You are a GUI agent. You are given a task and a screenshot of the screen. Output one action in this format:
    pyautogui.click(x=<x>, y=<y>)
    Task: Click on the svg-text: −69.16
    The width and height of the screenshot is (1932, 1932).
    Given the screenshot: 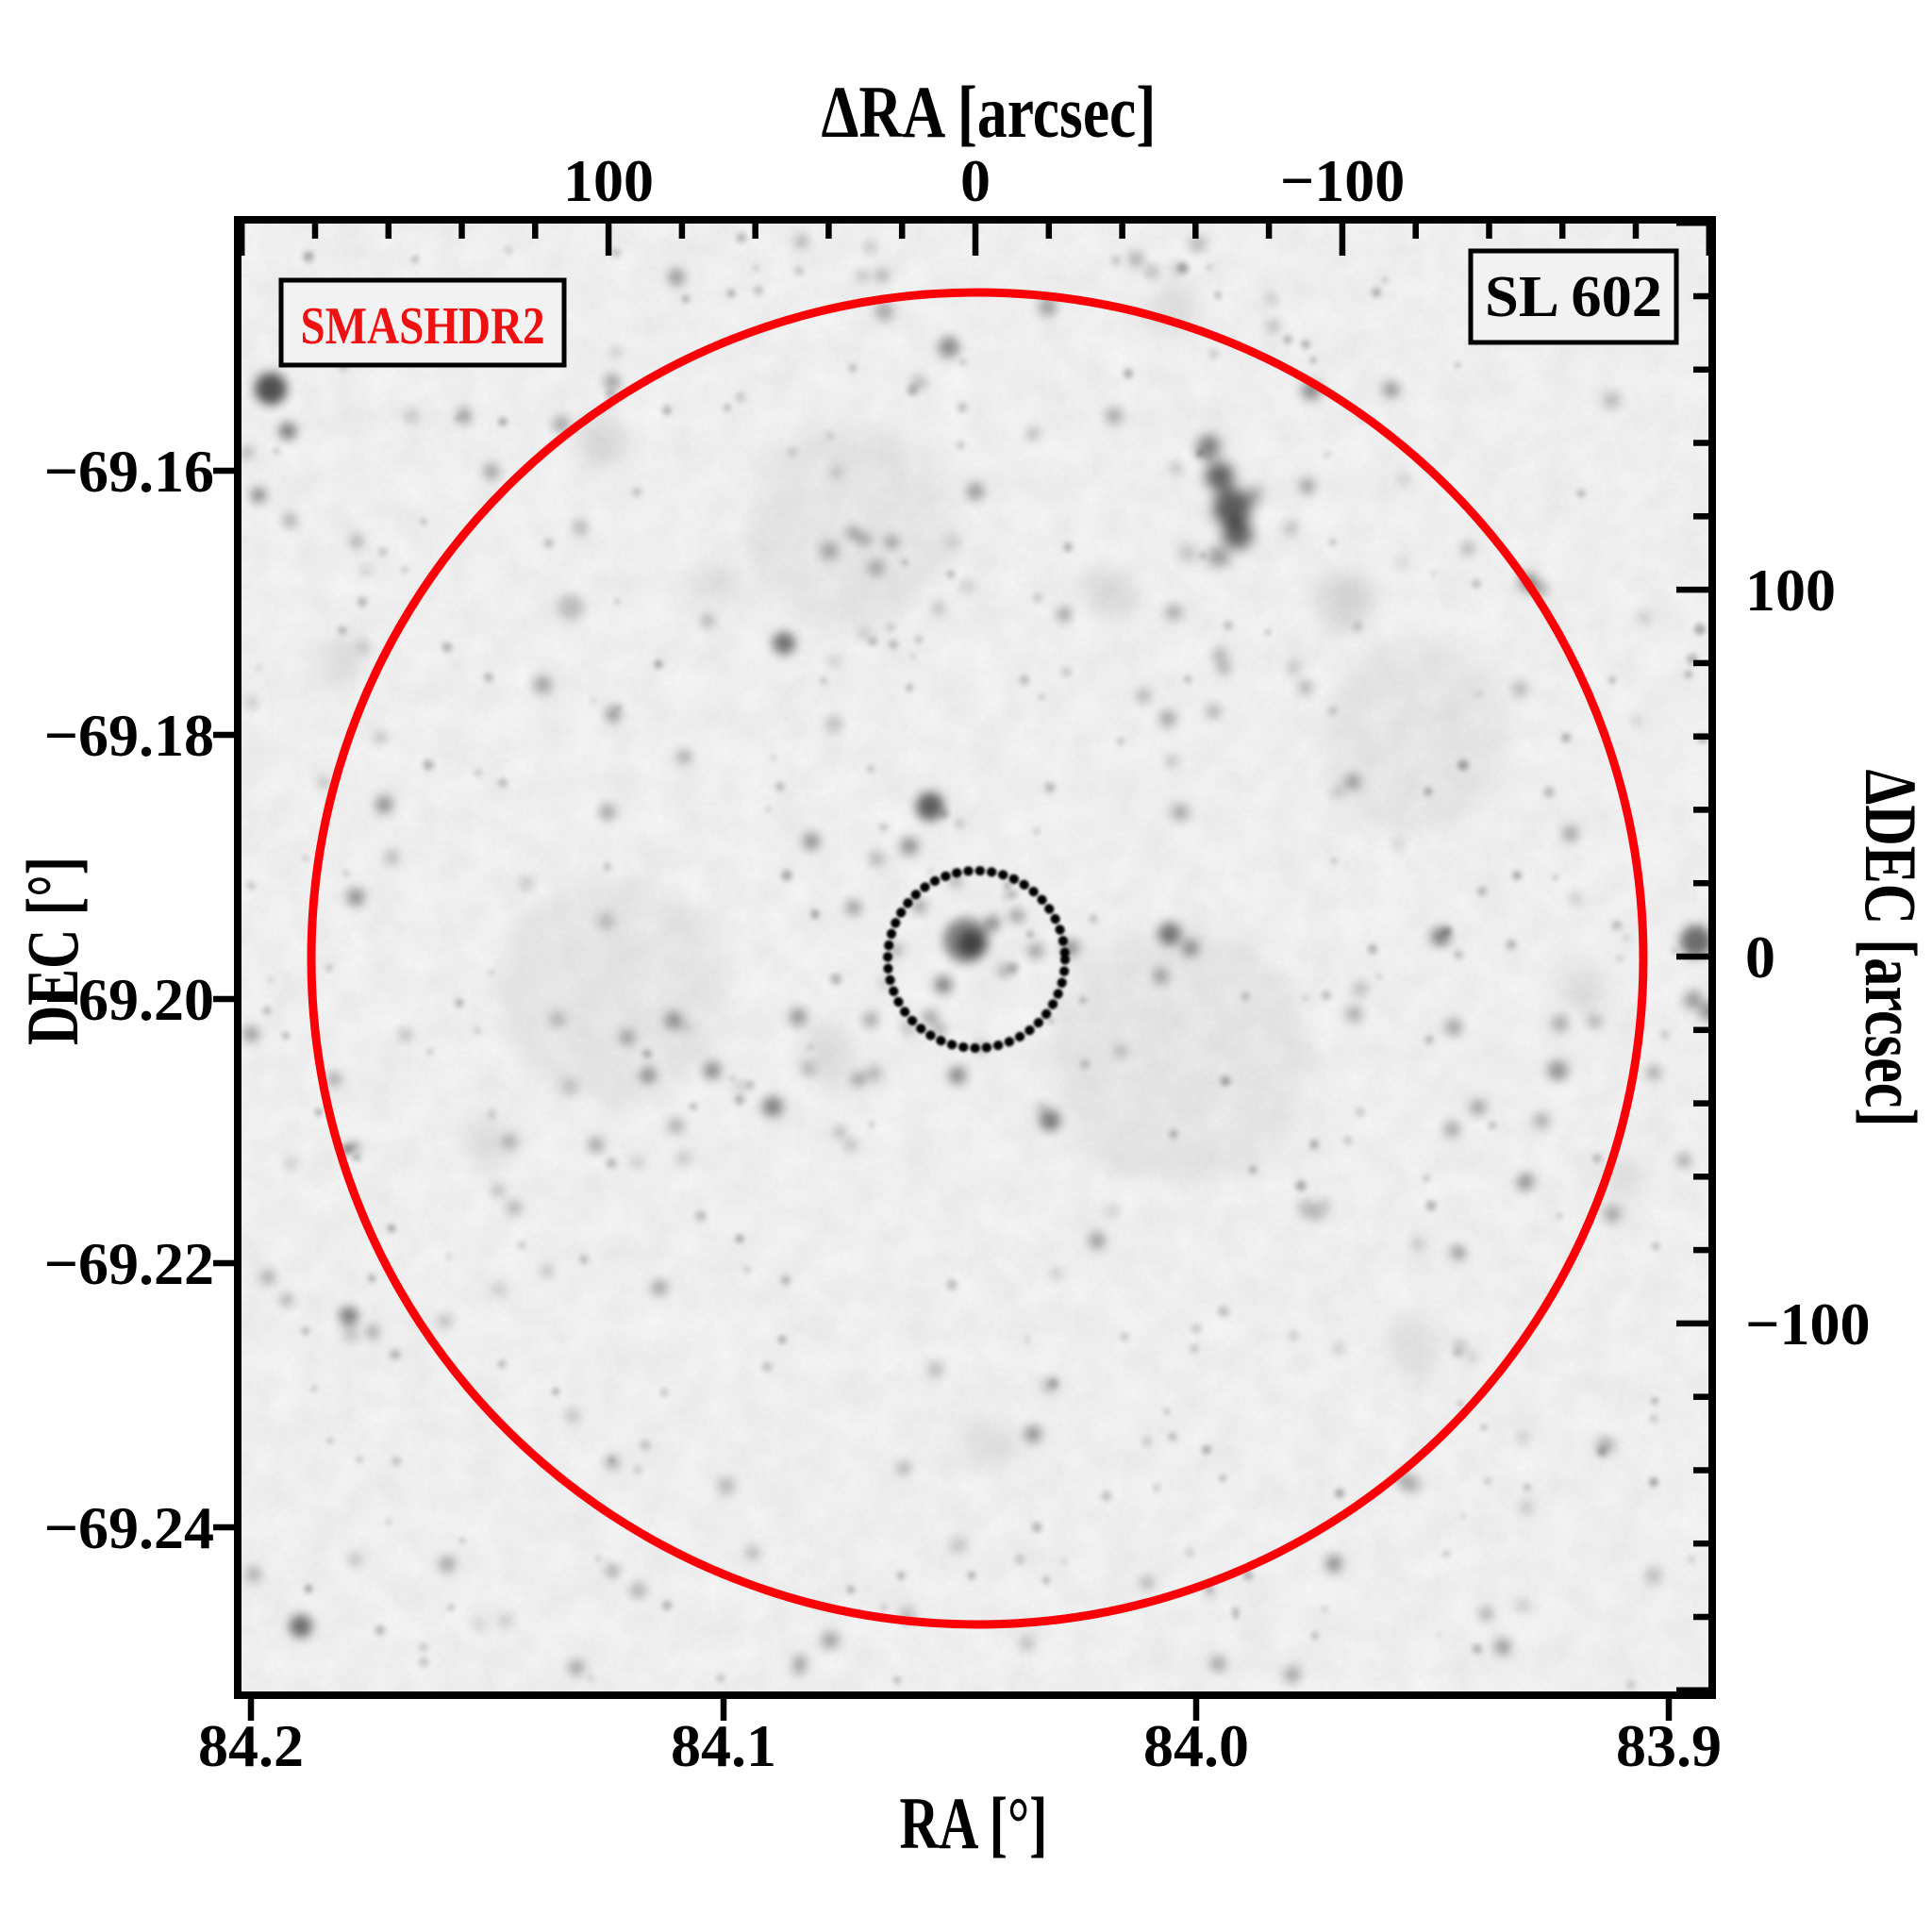 What is the action you would take?
    pyautogui.click(x=129, y=472)
    